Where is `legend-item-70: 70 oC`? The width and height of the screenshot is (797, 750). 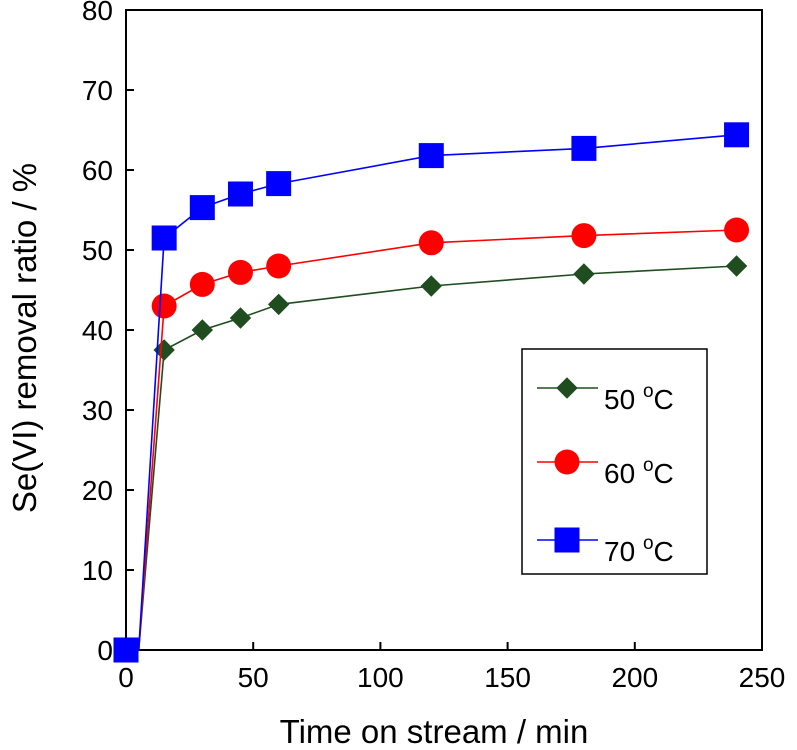 legend-item-70: 70 oC is located at coordinates (605, 547).